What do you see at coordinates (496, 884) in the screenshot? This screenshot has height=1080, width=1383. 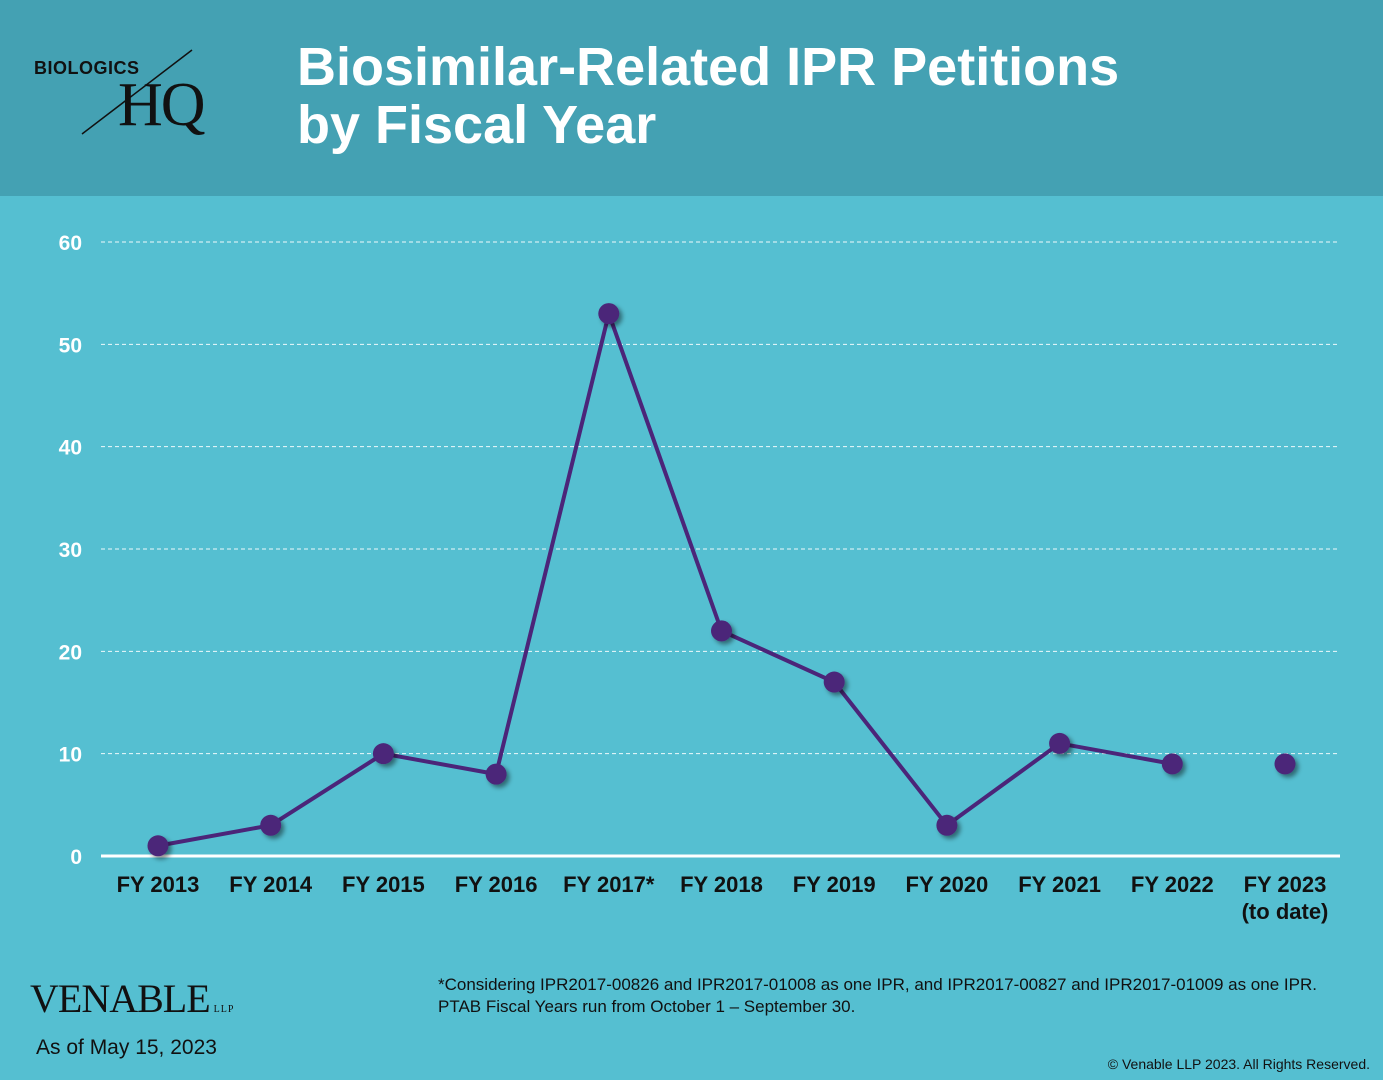 I see `x-category-label: FY 2016` at bounding box center [496, 884].